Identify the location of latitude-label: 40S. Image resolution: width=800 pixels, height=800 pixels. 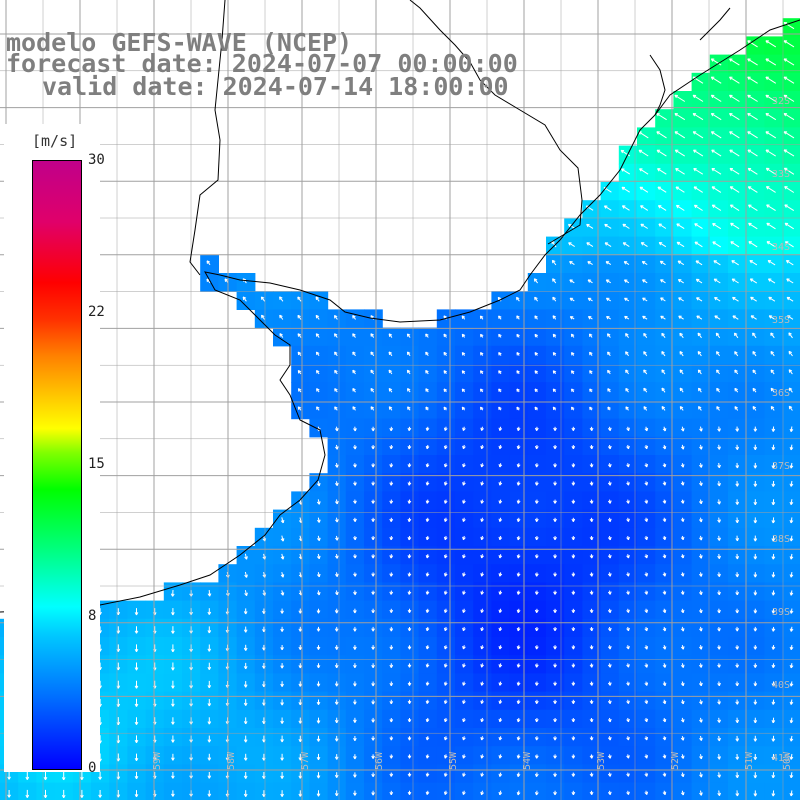
(781, 685).